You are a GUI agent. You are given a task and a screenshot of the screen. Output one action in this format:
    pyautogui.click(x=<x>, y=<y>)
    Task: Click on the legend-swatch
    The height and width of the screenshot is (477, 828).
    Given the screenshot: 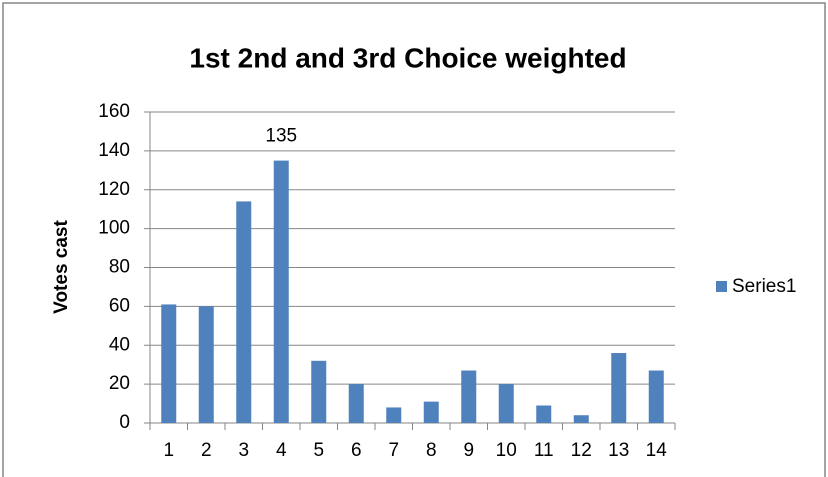 What is the action you would take?
    pyautogui.click(x=721, y=286)
    